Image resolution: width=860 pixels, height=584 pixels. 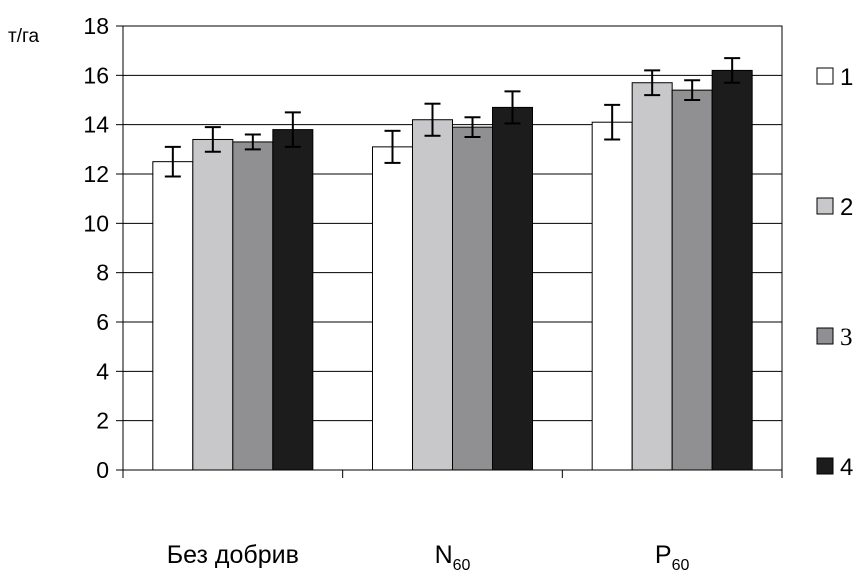 What do you see at coordinates (102, 273) in the screenshot?
I see `y-tick-label: 8` at bounding box center [102, 273].